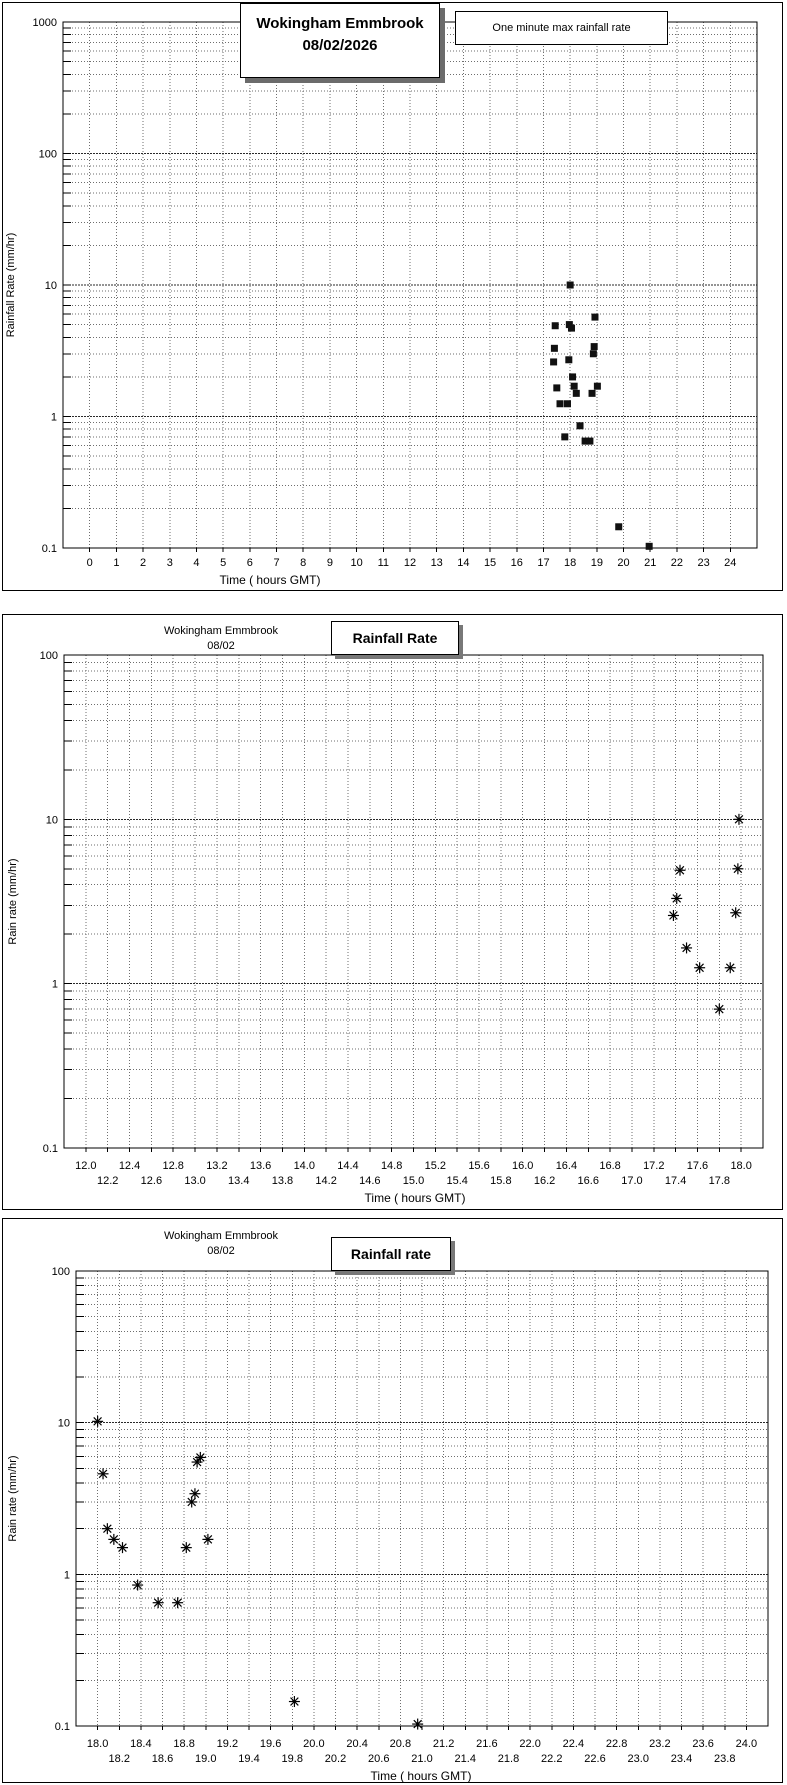  What do you see at coordinates (303, 563) in the screenshot?
I see `x-tick-label: 8` at bounding box center [303, 563].